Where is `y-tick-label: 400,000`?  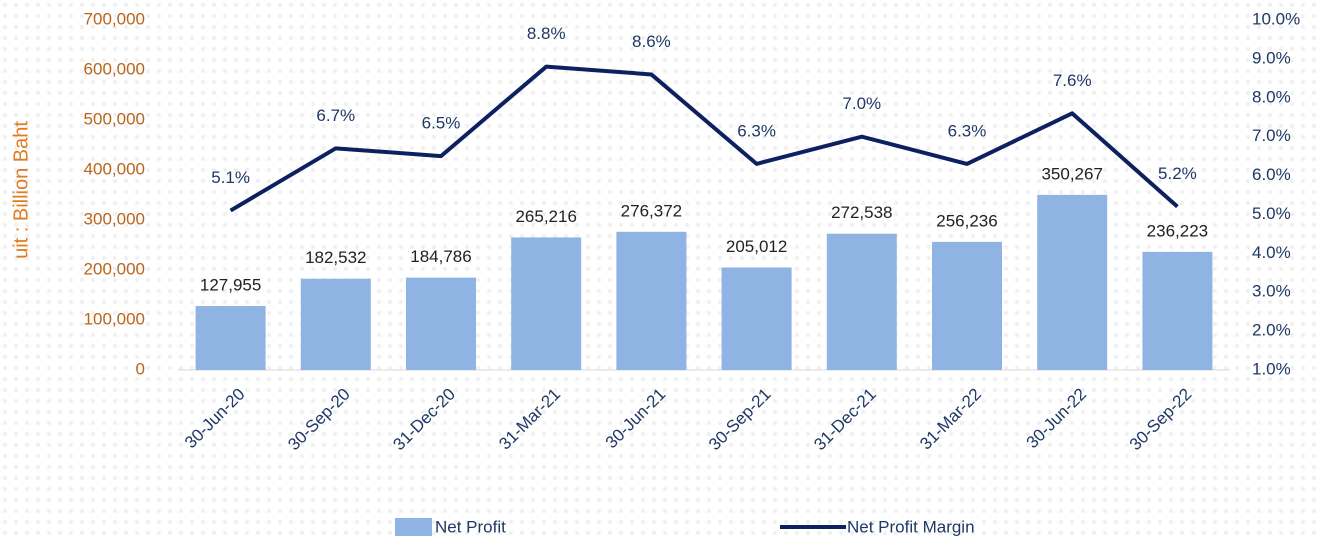
y-tick-label: 400,000 is located at coordinates (114, 168).